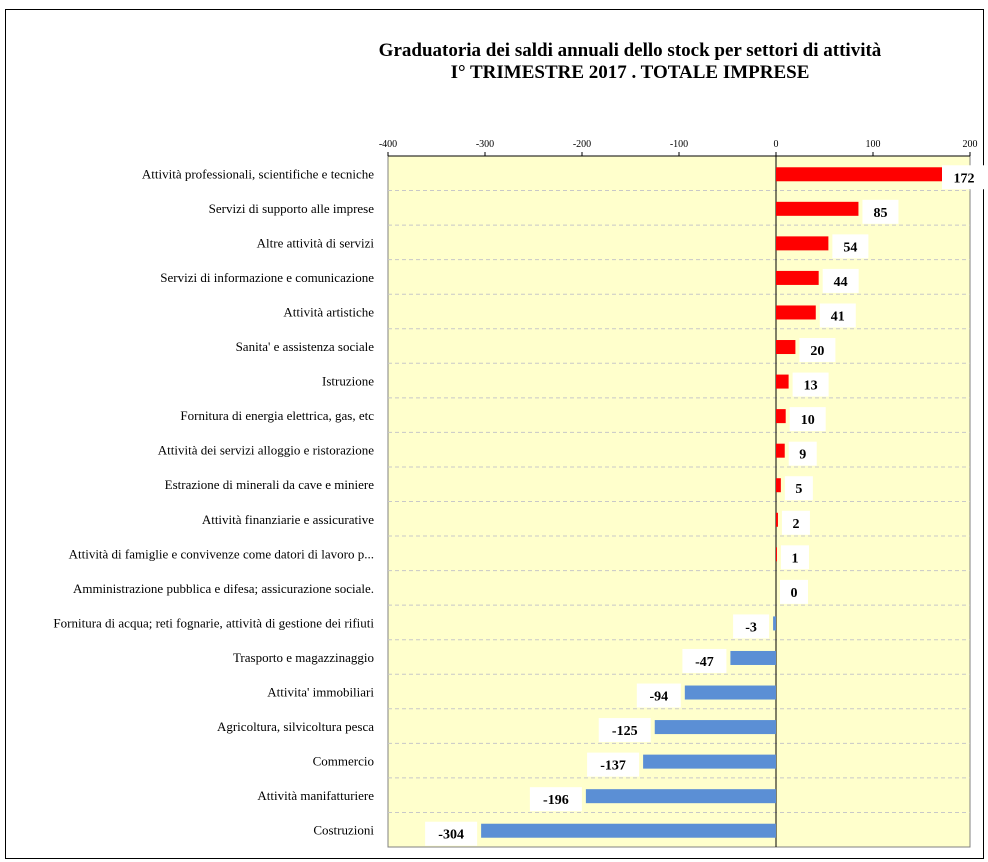 The height and width of the screenshot is (862, 988). Describe the element at coordinates (485, 144) in the screenshot. I see `x-tick-label: -300` at that location.